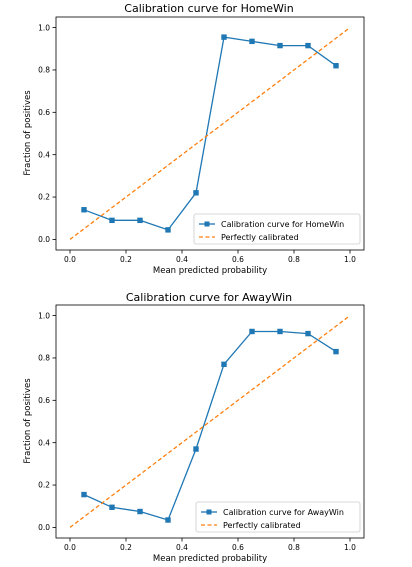  Describe the element at coordinates (208, 8) in the screenshot. I see `chart-title: Calibration curve for HomeWin` at that location.